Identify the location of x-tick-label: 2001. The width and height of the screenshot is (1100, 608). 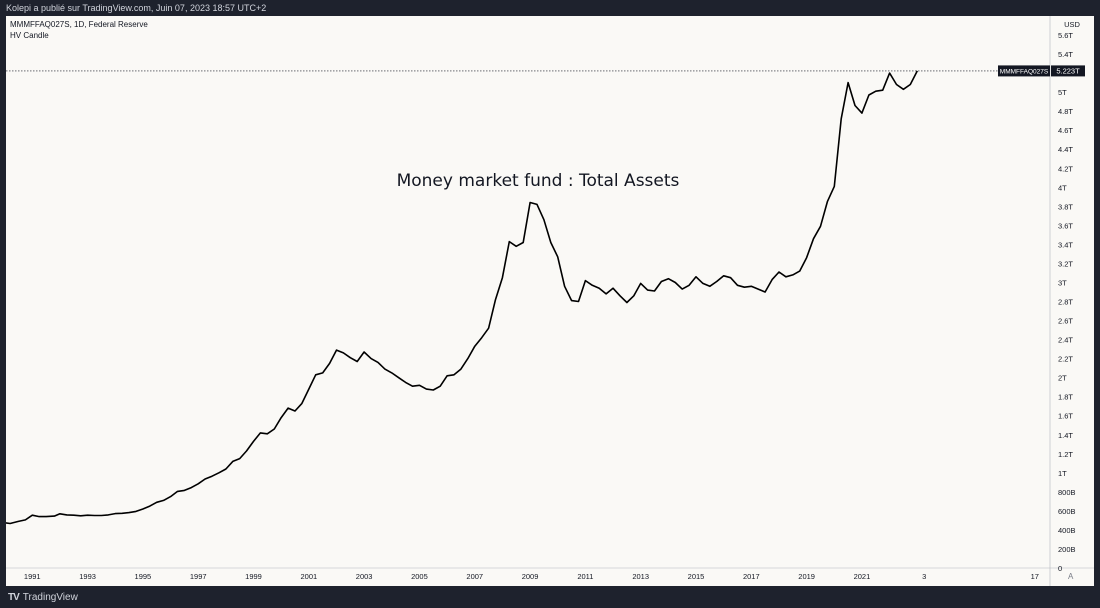
(308, 576).